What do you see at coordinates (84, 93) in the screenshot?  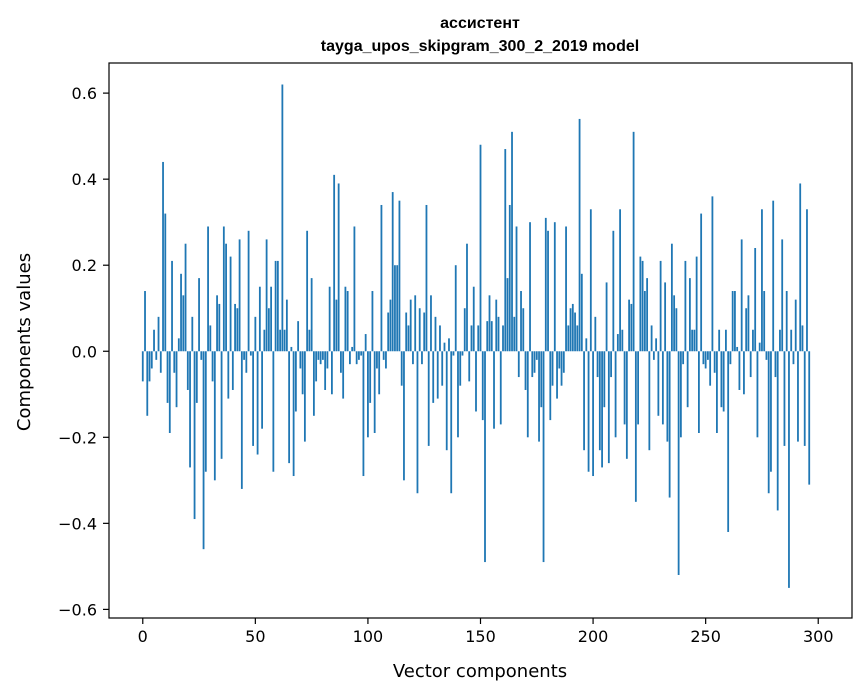 I see `y-tick-label: 0.6` at bounding box center [84, 93].